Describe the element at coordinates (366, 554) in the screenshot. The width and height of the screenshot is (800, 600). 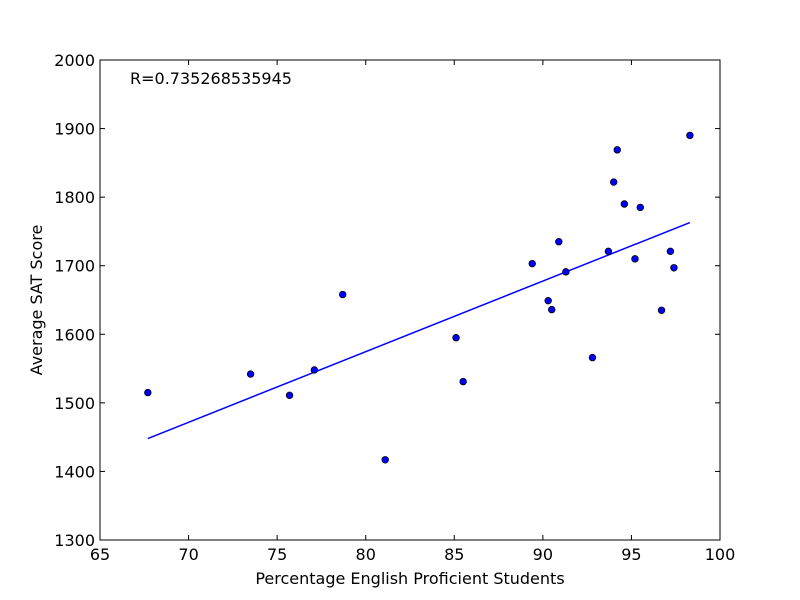
I see `x-tick-label: 80` at that location.